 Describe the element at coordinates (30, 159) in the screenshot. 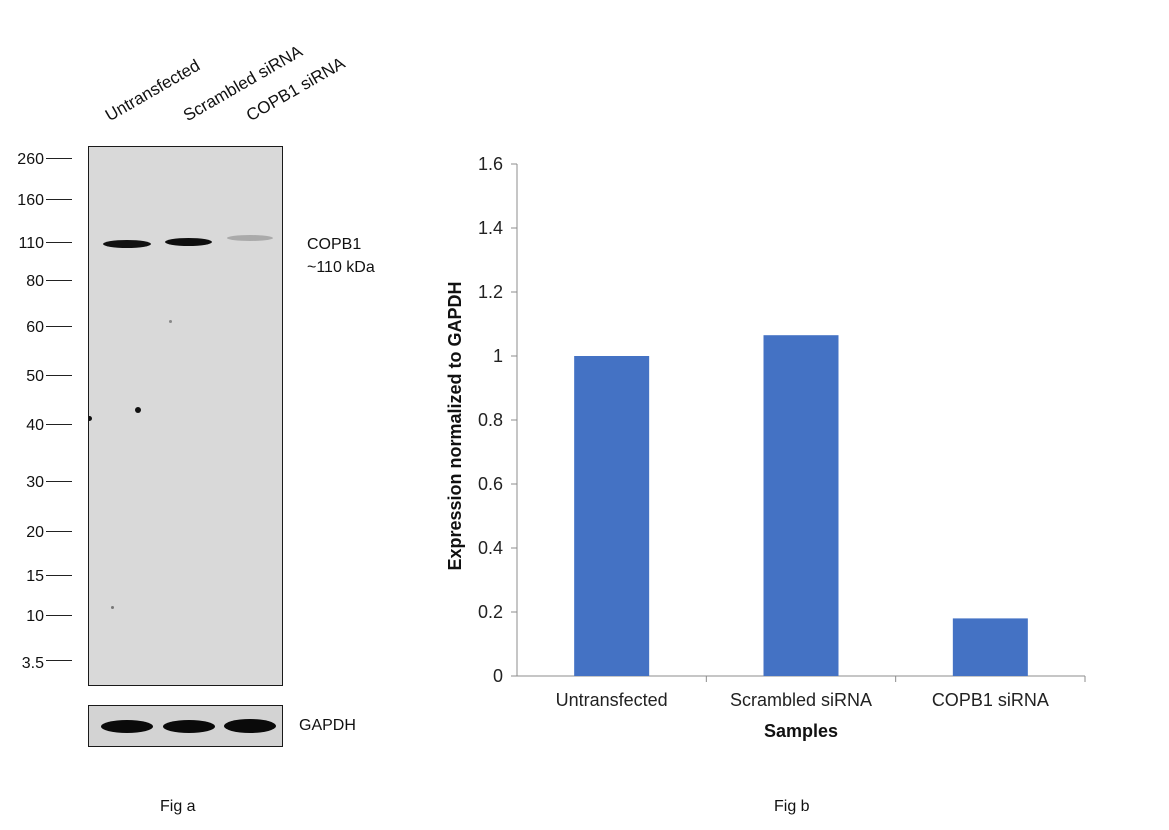

I see `mw-label: 260` at that location.